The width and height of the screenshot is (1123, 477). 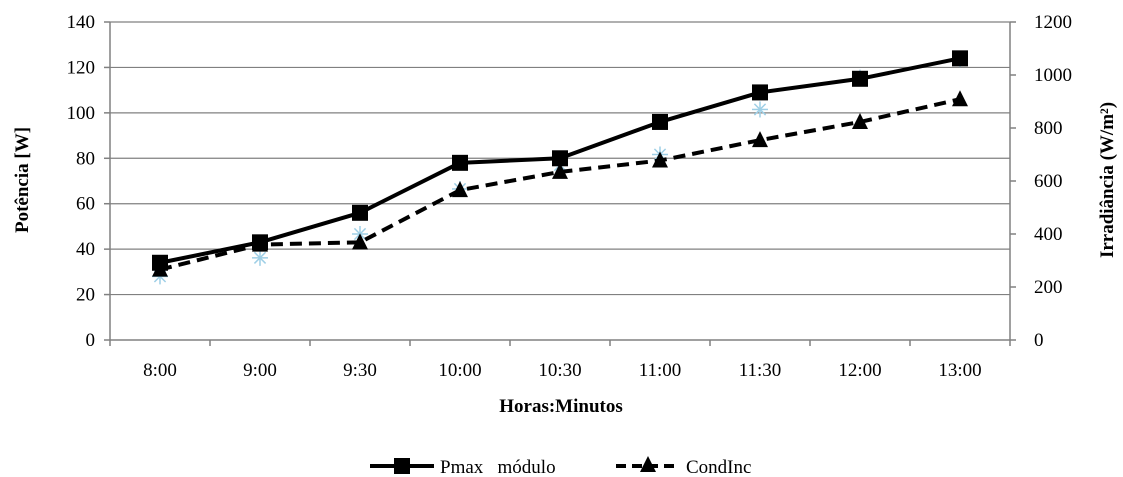 What do you see at coordinates (1048, 287) in the screenshot?
I see `y2-tick-label: 200` at bounding box center [1048, 287].